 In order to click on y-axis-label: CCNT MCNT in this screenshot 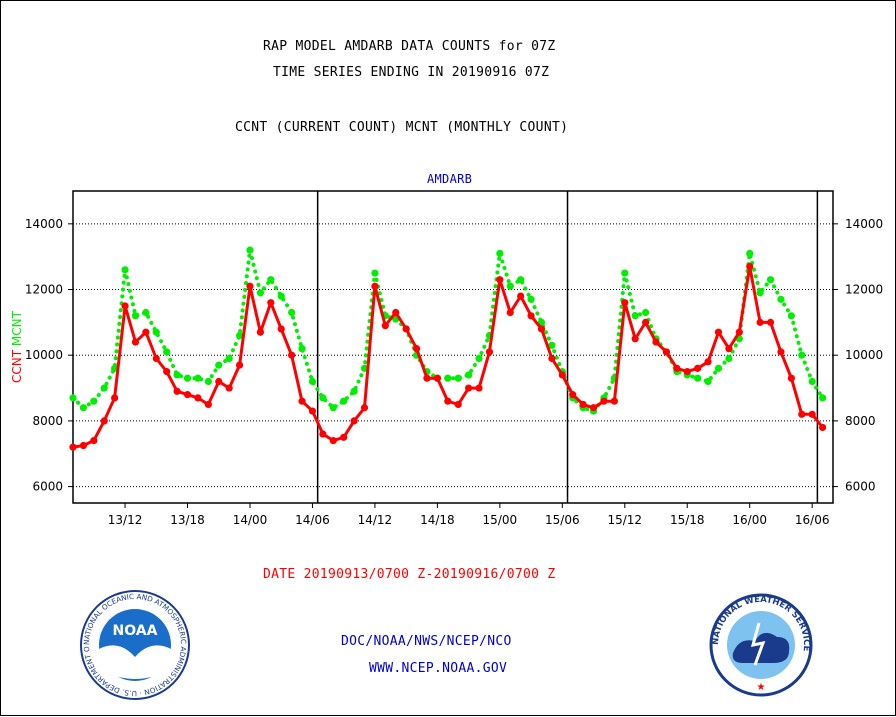, I will do `click(17, 346)`.